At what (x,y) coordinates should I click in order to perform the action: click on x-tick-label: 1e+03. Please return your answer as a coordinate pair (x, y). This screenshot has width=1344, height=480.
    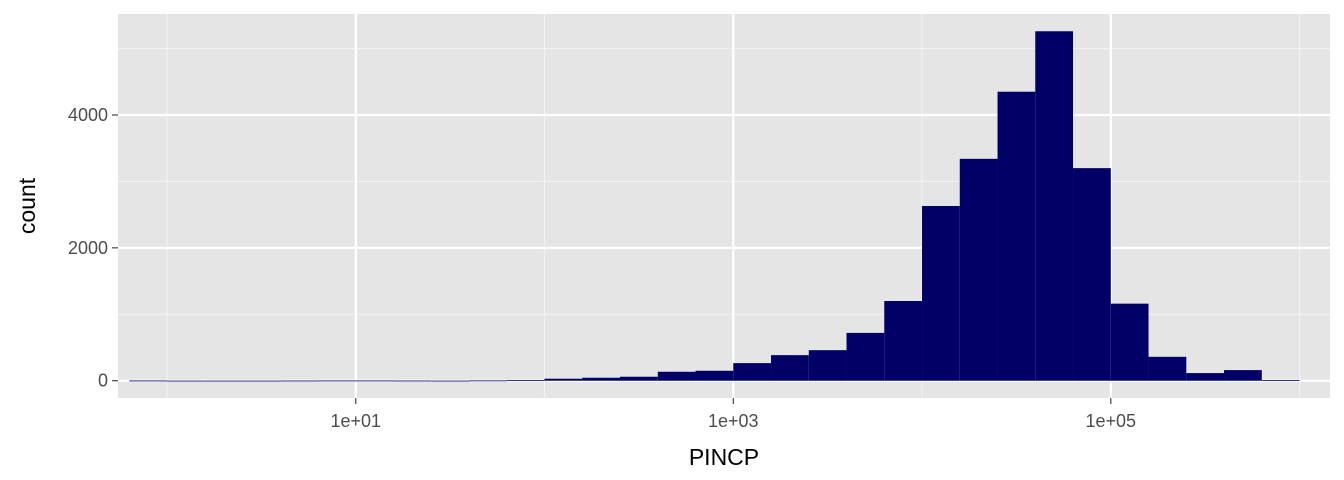
    Looking at the image, I should click on (733, 421).